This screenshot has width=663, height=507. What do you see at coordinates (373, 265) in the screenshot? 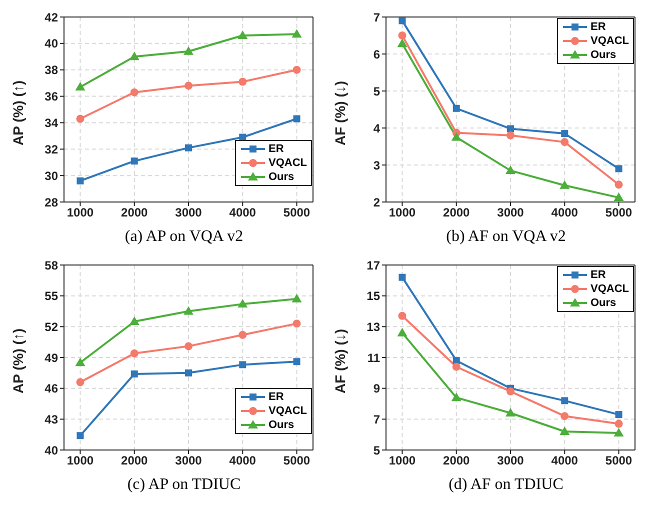
I see `y-tick-label: 17` at bounding box center [373, 265].